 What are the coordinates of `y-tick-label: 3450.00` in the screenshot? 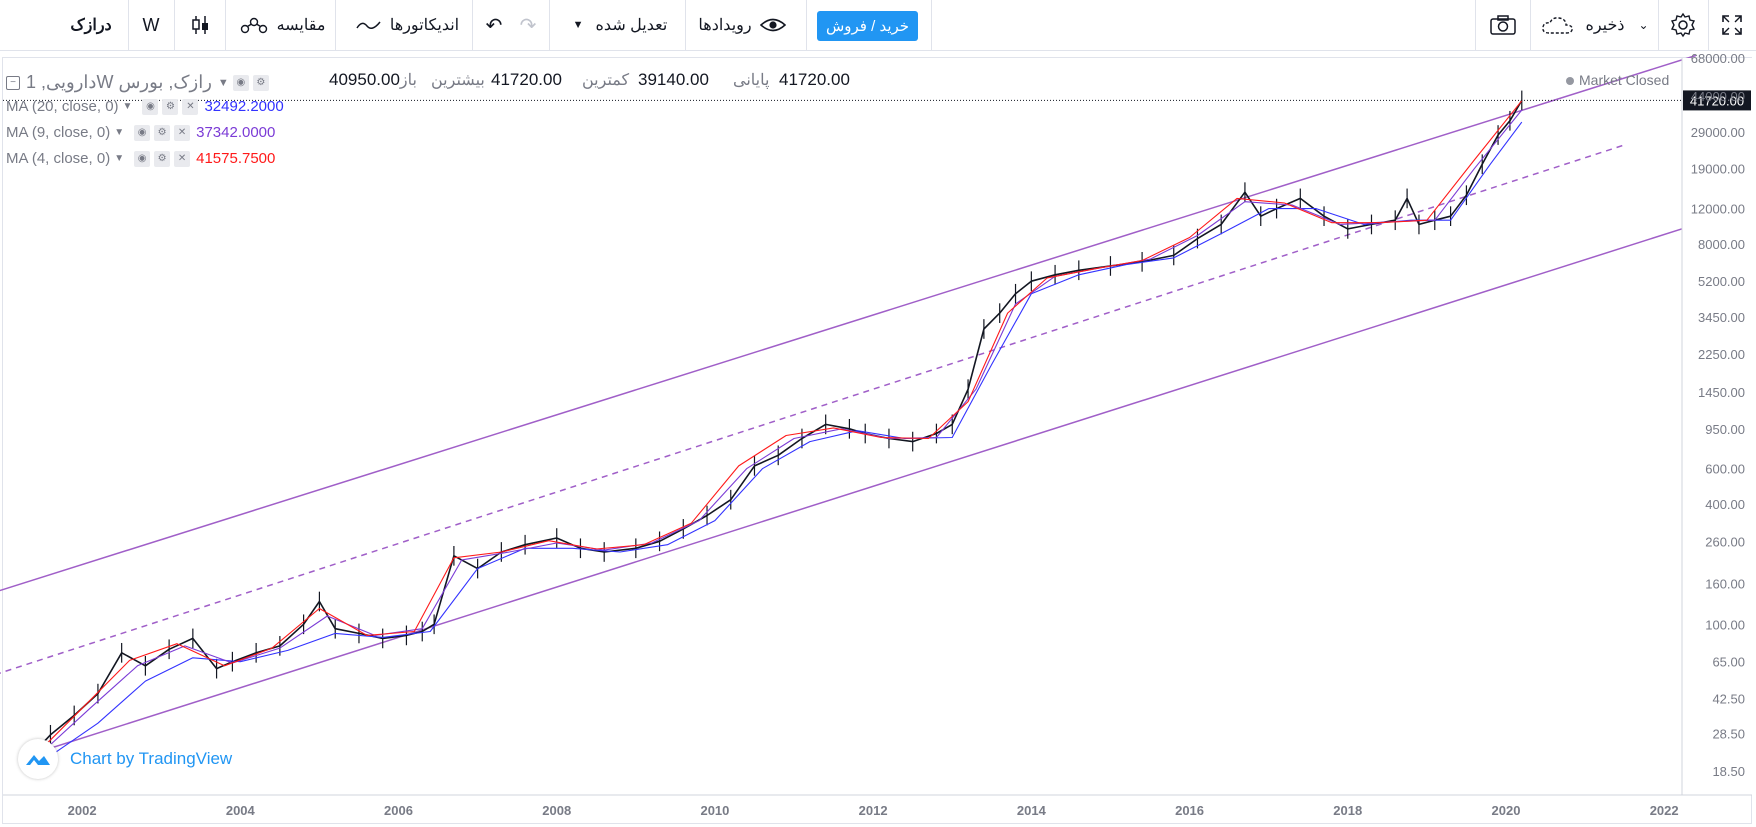 It's located at (1721, 317).